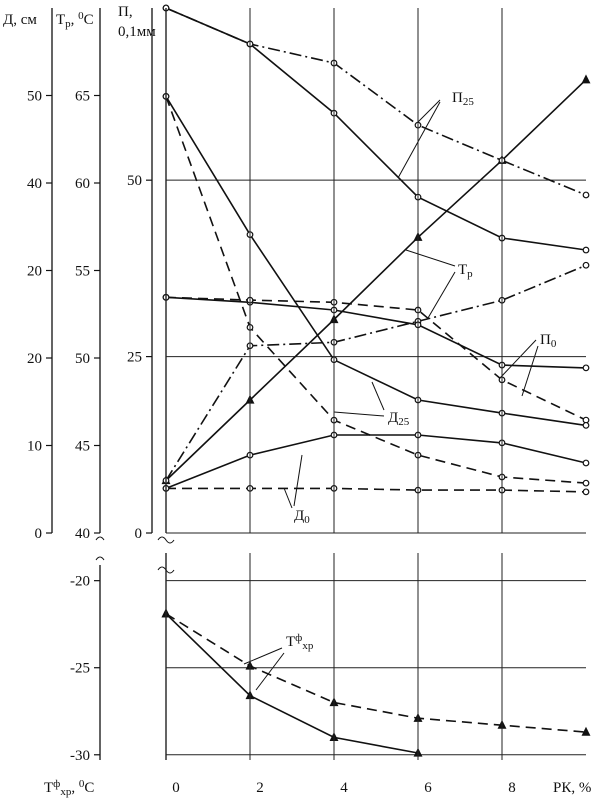 This screenshot has width=599, height=810. What do you see at coordinates (572, 788) in the screenshot?
I see `x-axis-label: РК, %` at bounding box center [572, 788].